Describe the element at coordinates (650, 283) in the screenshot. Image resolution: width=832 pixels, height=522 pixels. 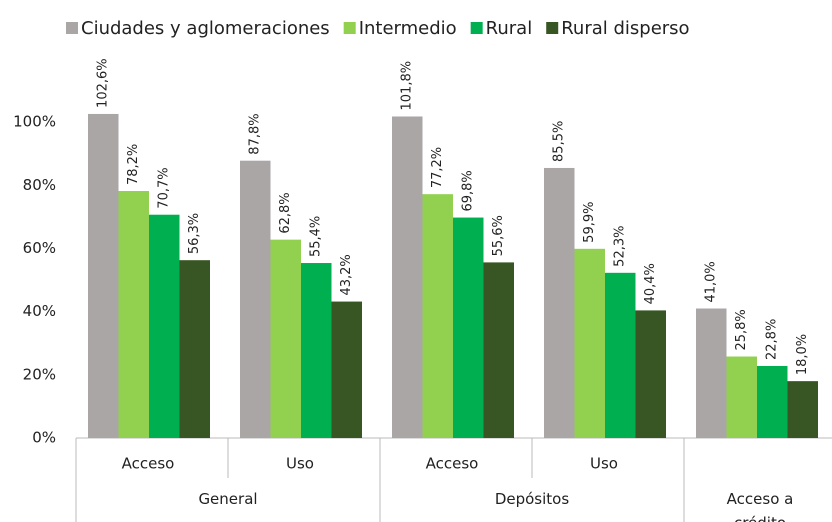
I see `value-label: 40,4%` at that location.